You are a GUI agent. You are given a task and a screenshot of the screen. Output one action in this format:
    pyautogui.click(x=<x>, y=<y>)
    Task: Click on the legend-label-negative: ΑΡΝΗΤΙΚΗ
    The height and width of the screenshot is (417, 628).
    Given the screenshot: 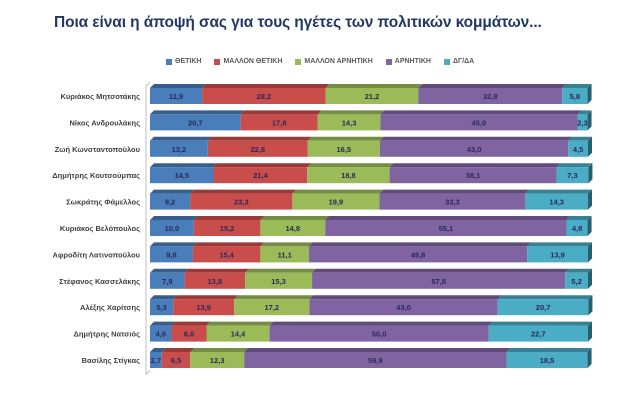 What is the action you would take?
    pyautogui.click(x=412, y=61)
    